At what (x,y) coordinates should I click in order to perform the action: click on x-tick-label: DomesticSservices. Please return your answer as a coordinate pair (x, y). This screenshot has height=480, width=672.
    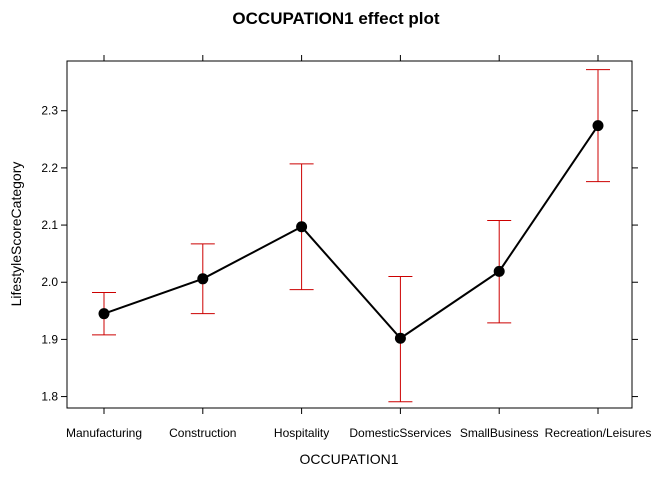
    Looking at the image, I should click on (400, 433).